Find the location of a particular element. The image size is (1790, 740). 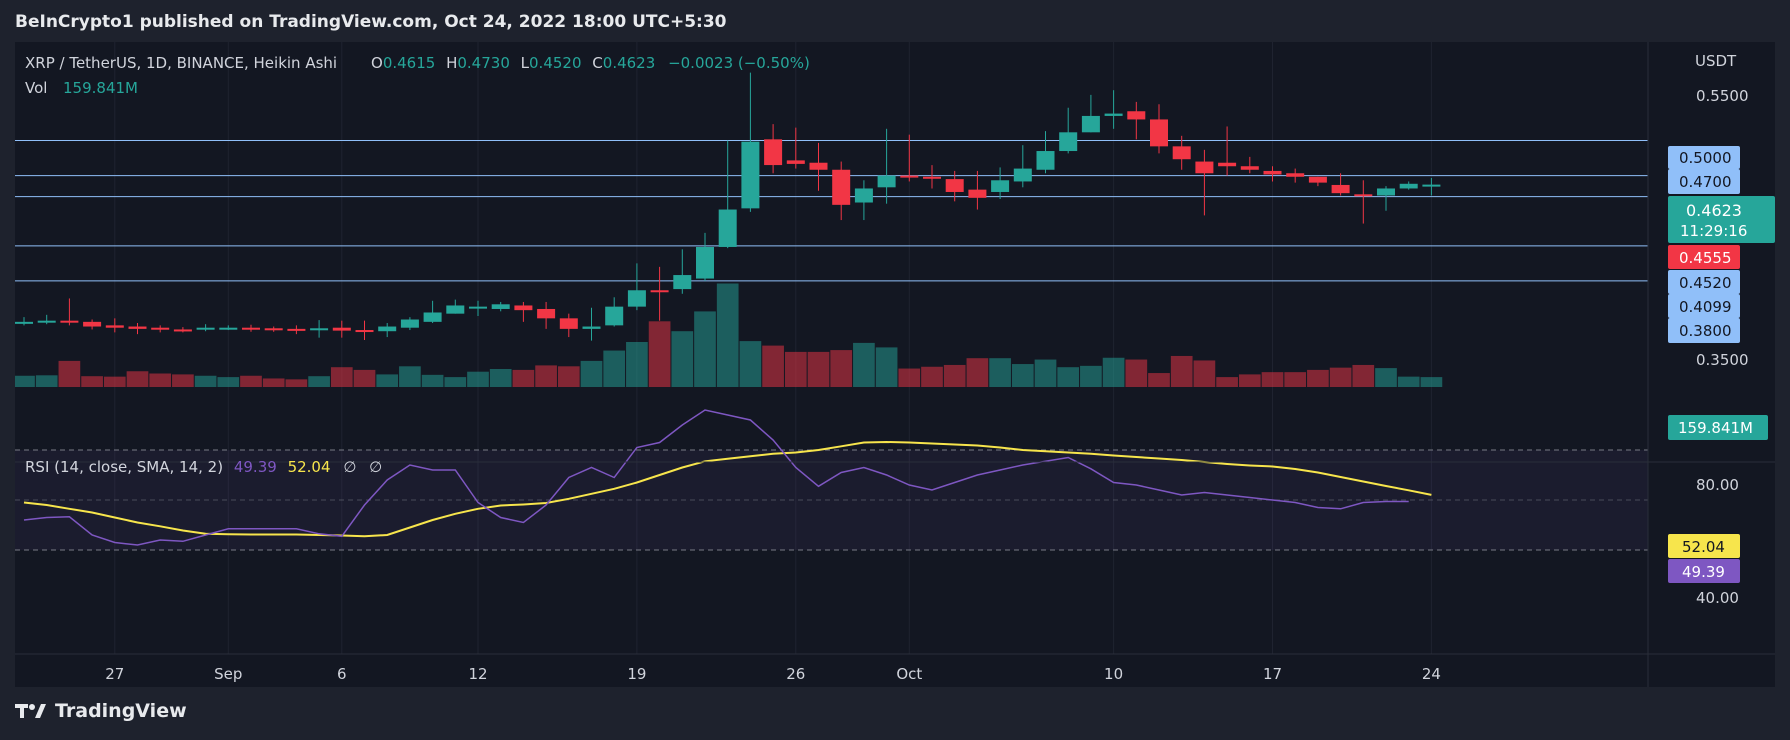

current-price-tag: 0.4623 11:29:16 is located at coordinates (1721, 219).